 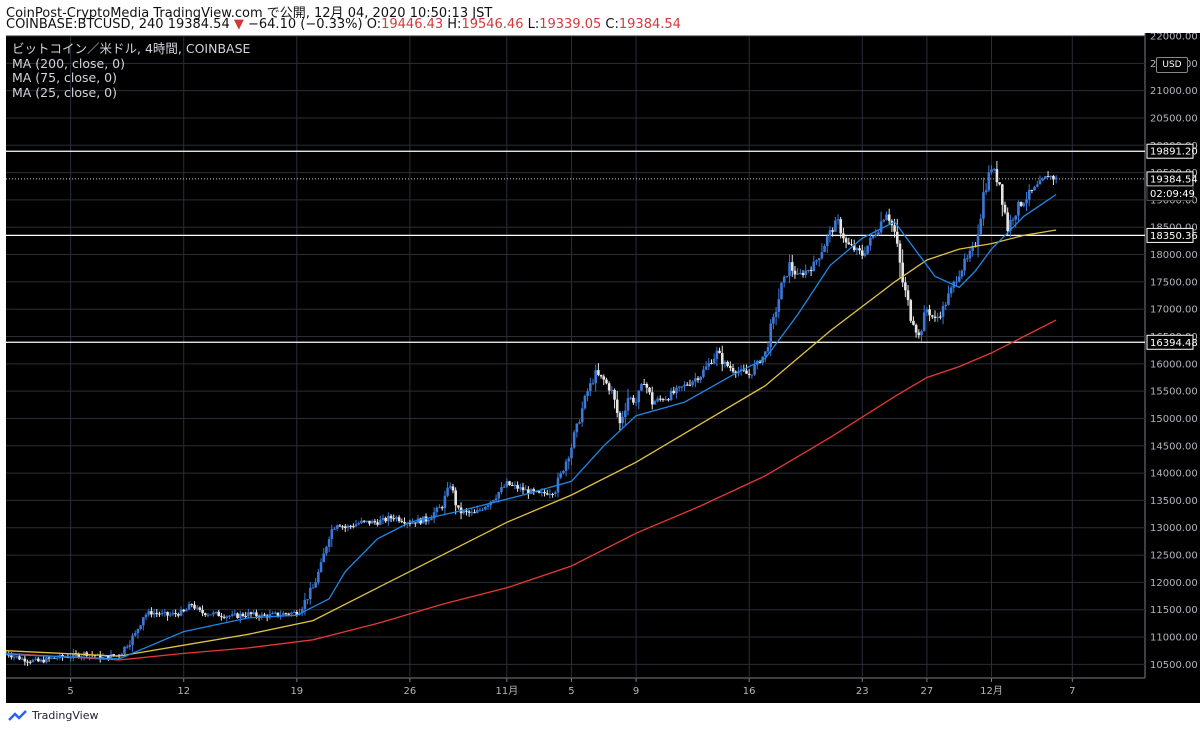 What do you see at coordinates (1174, 200) in the screenshot?
I see `y-tick-label: 19000.00` at bounding box center [1174, 200].